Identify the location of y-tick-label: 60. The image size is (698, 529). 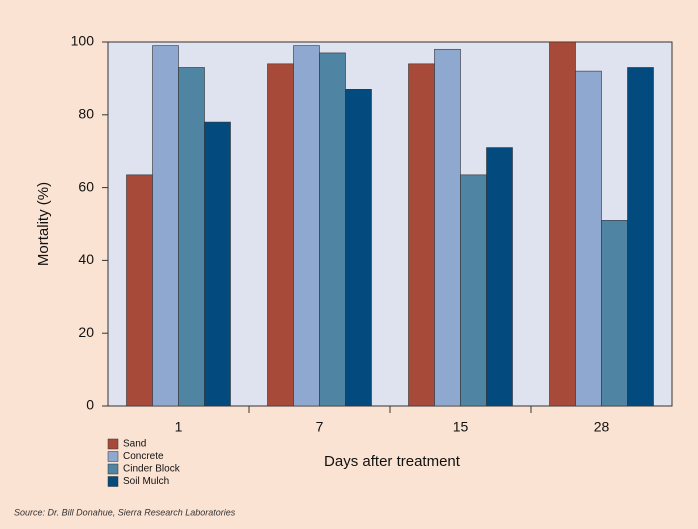
(86, 186).